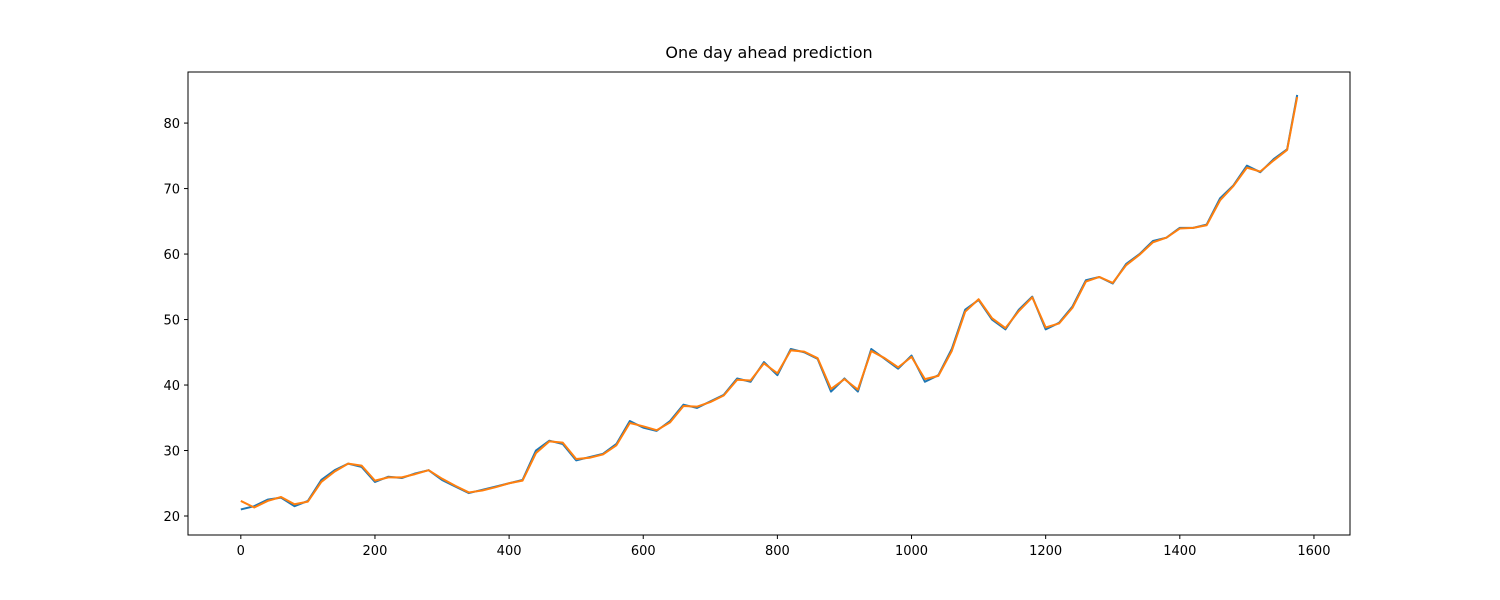  I want to click on x-tick-label: 0, so click(241, 551).